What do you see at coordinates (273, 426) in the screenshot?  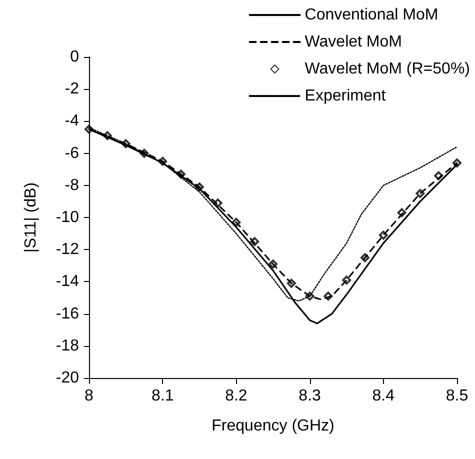 I see `x-axis-title: Frequency (GHz)` at bounding box center [273, 426].